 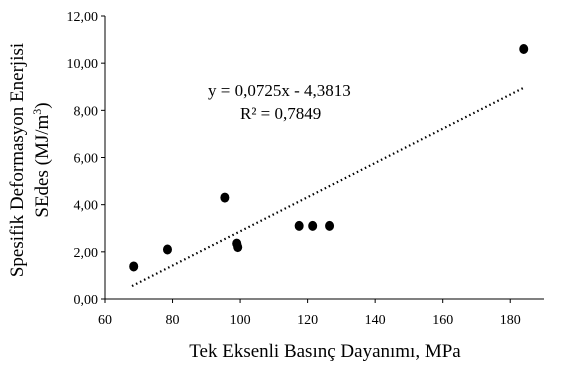 I want to click on y-tick-label: 10,00, so click(x=83, y=64).